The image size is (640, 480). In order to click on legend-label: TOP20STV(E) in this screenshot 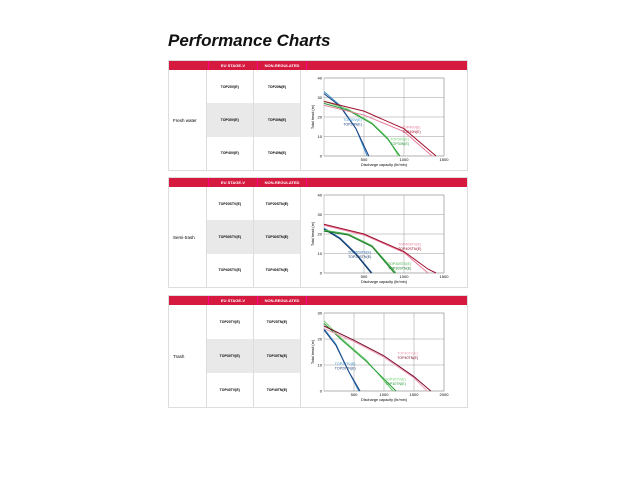, I will do `click(359, 253)`.